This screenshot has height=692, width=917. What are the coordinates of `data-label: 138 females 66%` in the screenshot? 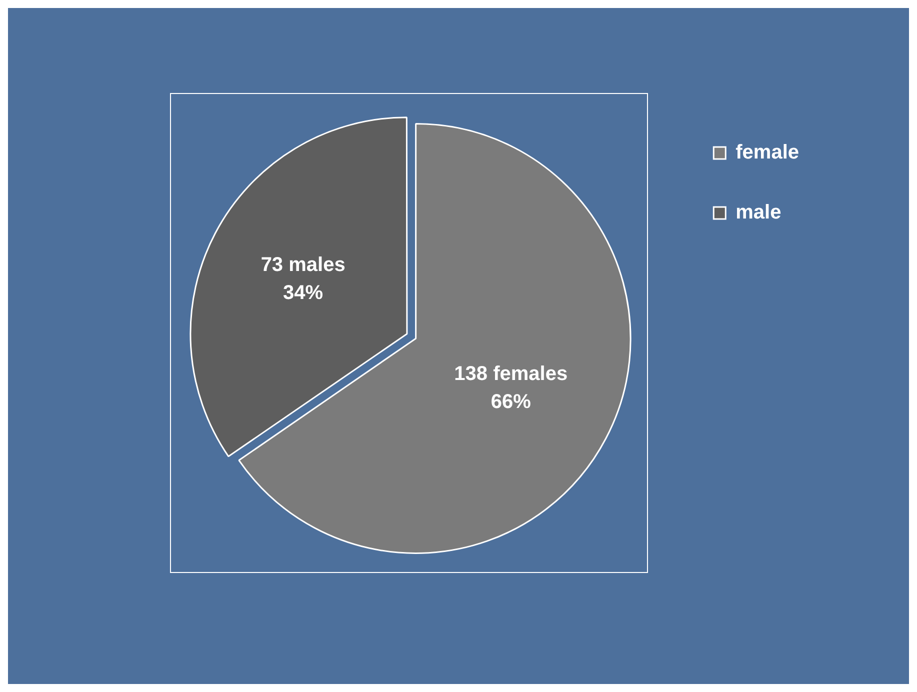 It's located at (511, 387).